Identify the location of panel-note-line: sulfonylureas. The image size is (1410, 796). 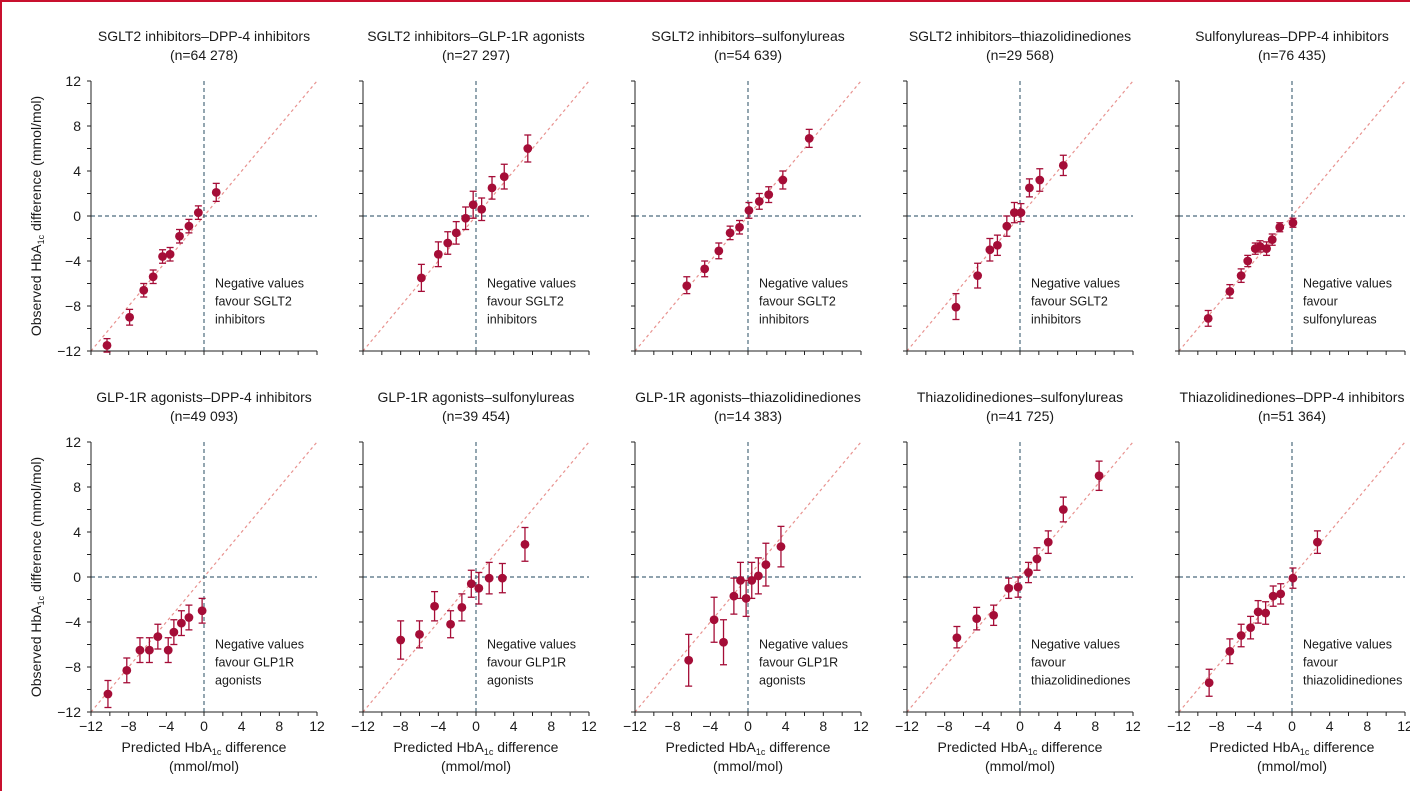
(1340, 320).